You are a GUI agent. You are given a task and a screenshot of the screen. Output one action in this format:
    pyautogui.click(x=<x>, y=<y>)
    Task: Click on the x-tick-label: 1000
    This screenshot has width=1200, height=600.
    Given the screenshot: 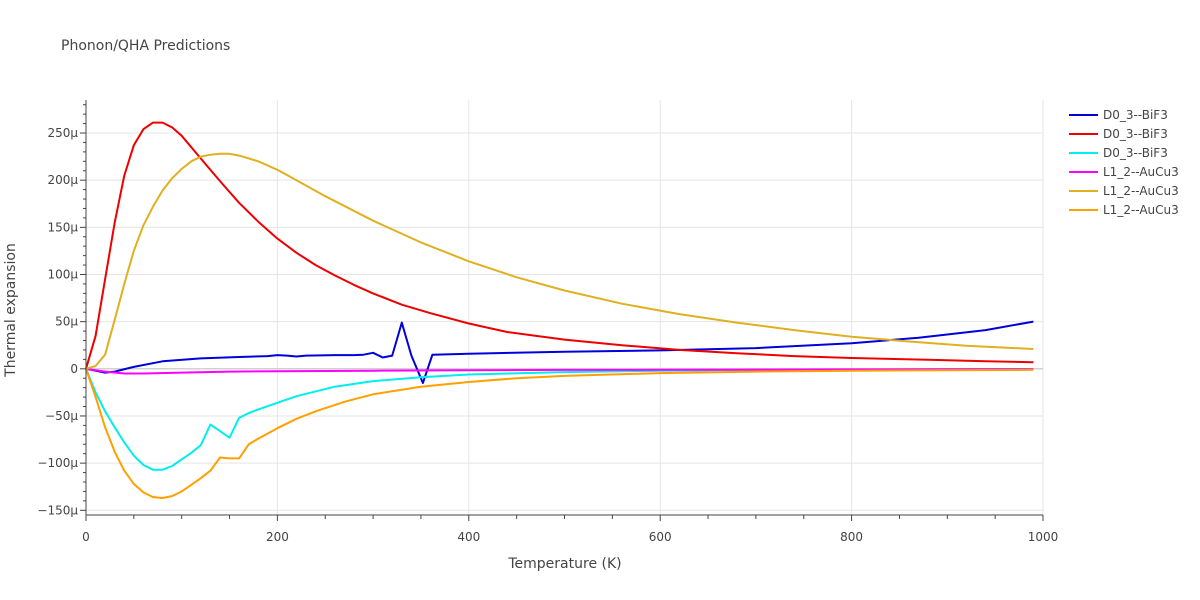 What is the action you would take?
    pyautogui.click(x=1043, y=537)
    